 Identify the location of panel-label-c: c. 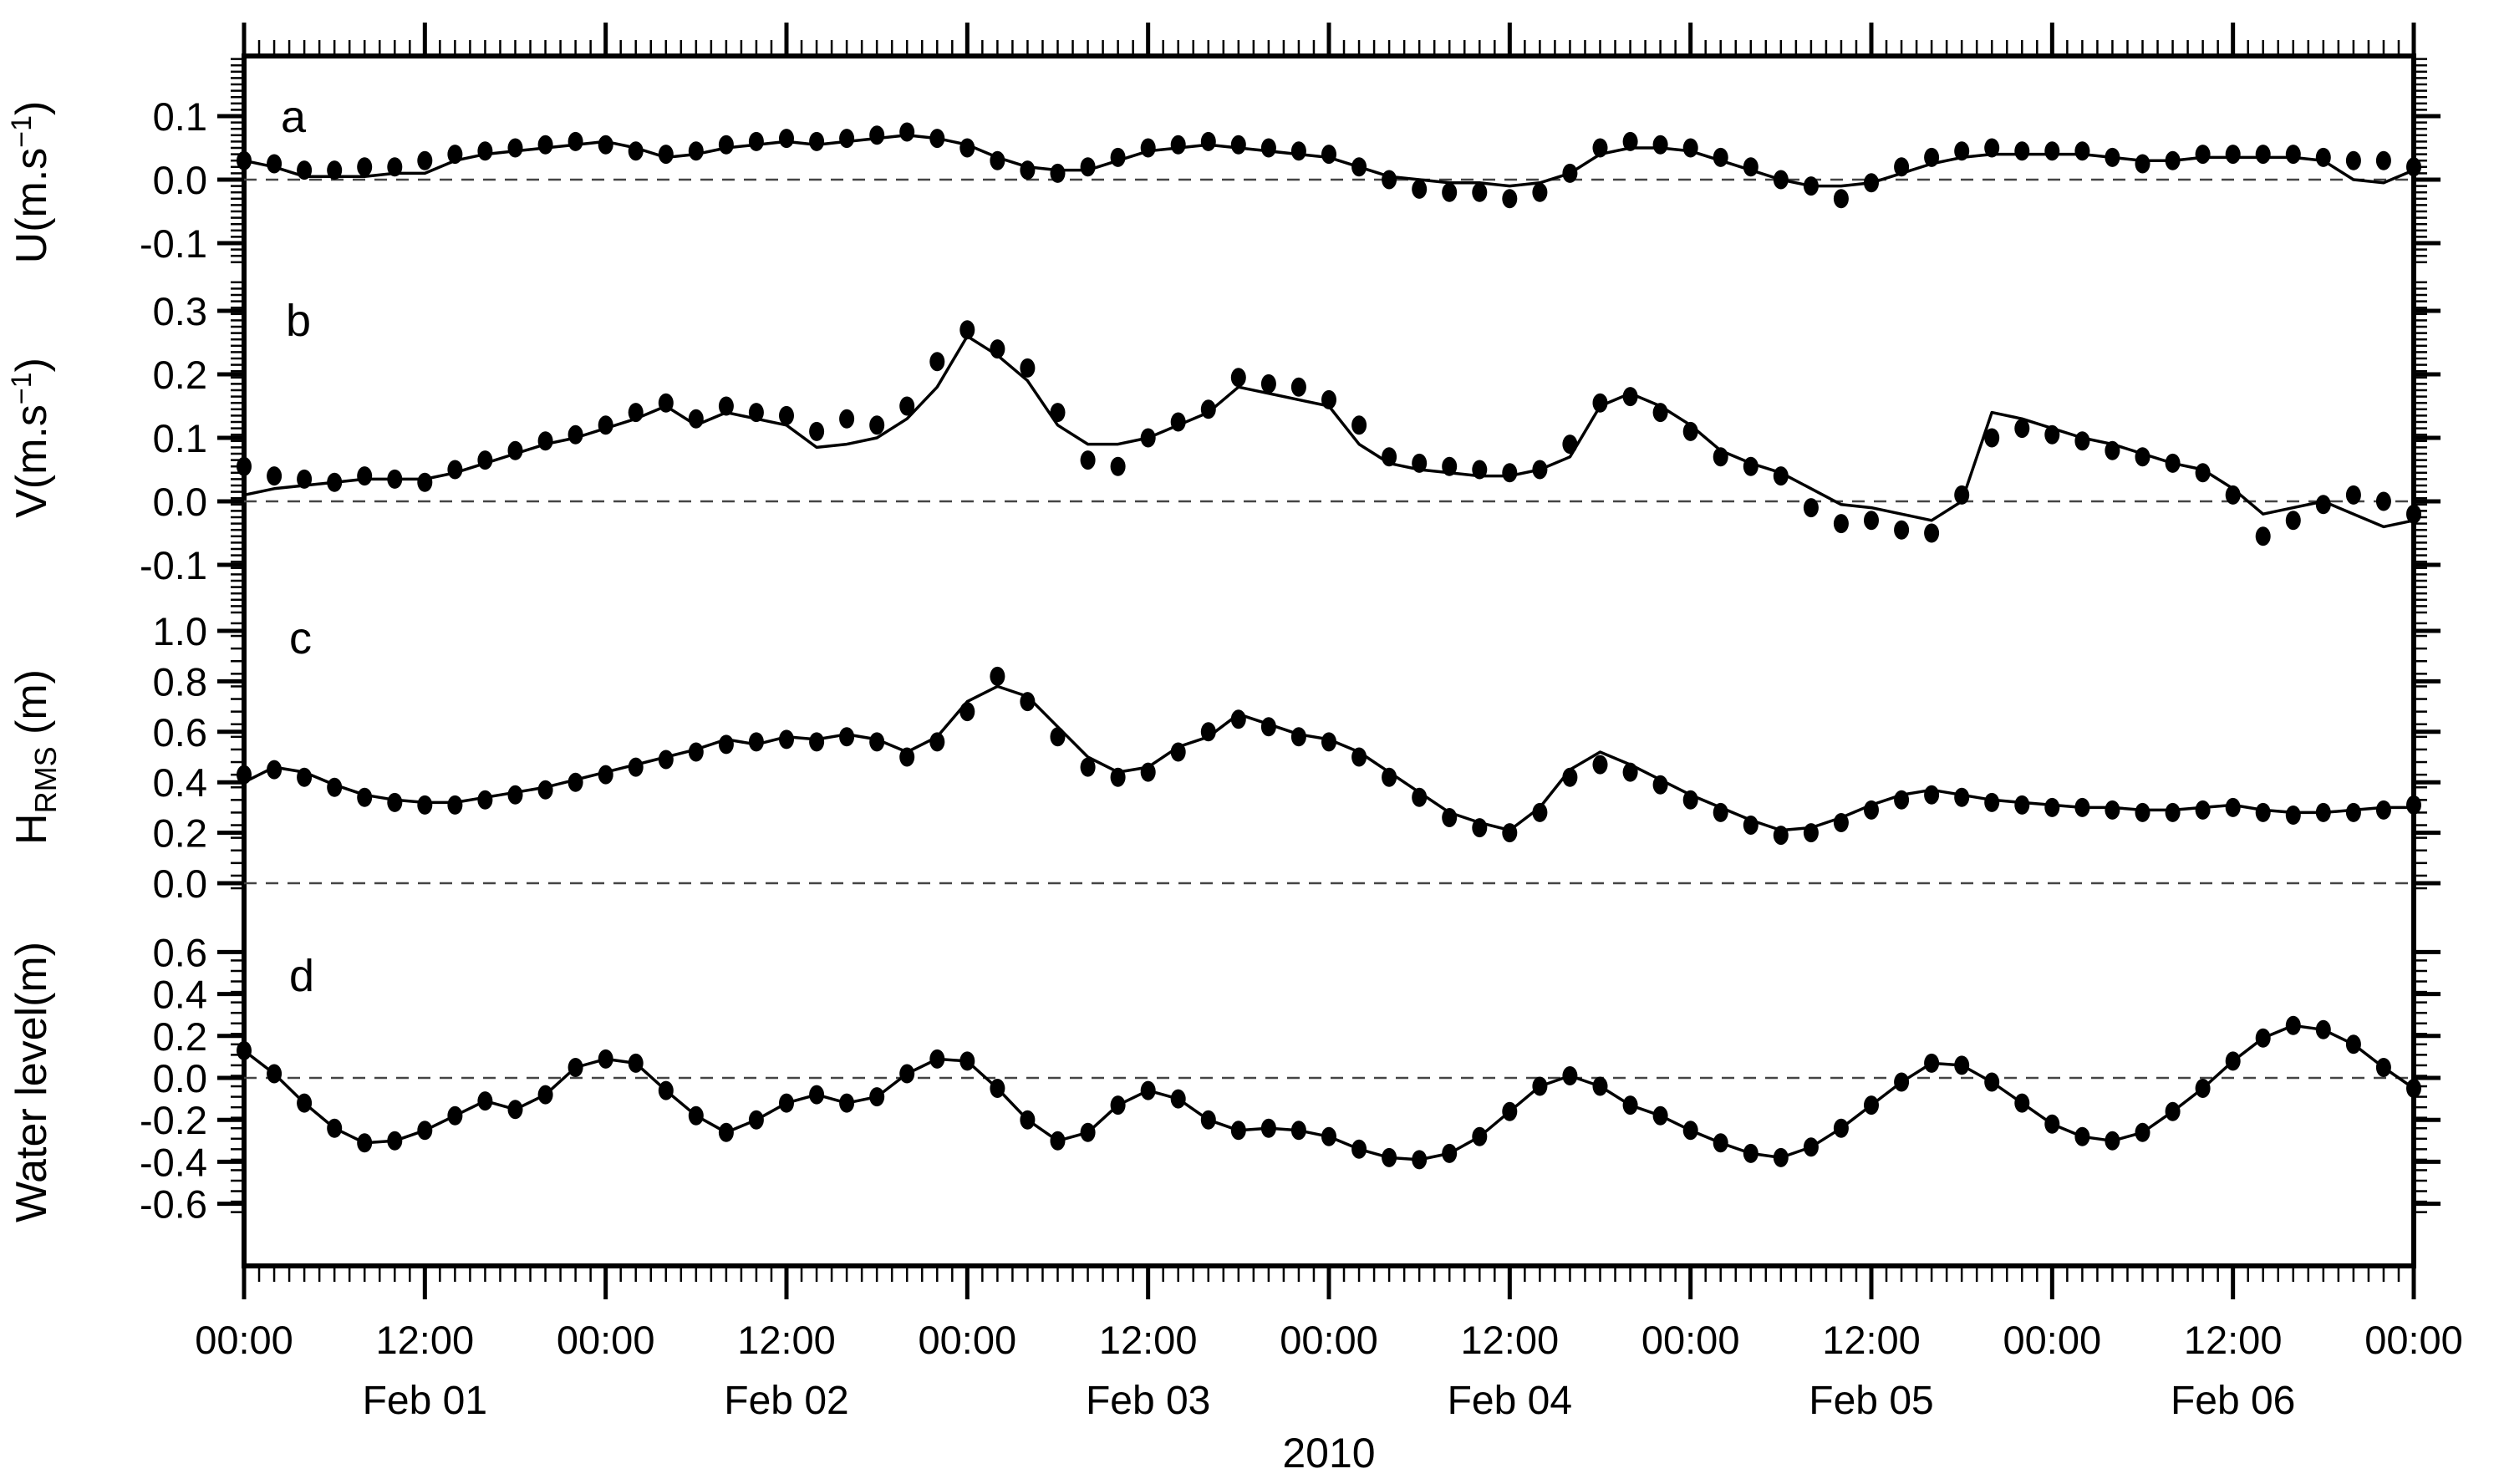
(300, 638).